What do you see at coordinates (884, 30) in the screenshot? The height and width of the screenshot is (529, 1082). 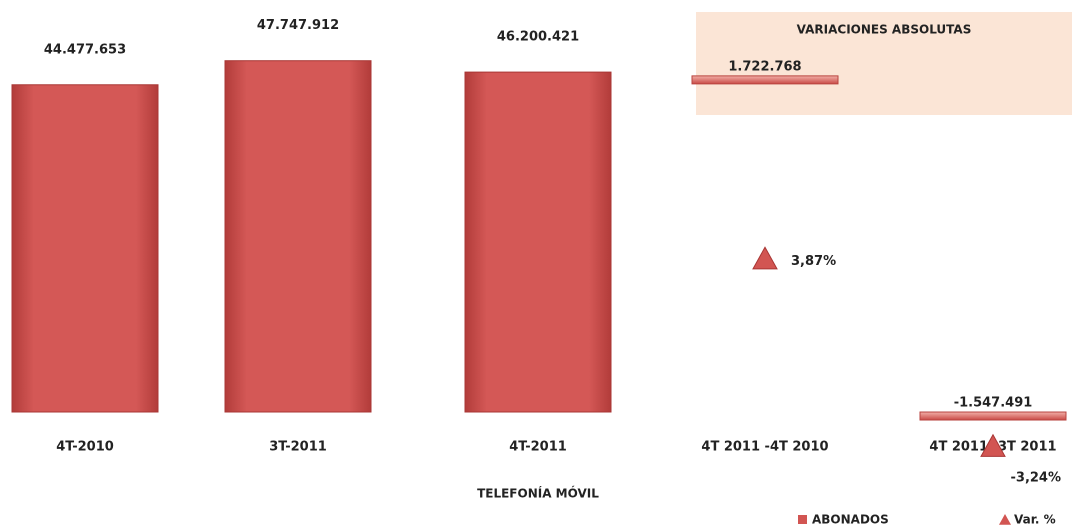 I see `panel-title: VARIACIONES ABSOLUTAS` at bounding box center [884, 30].